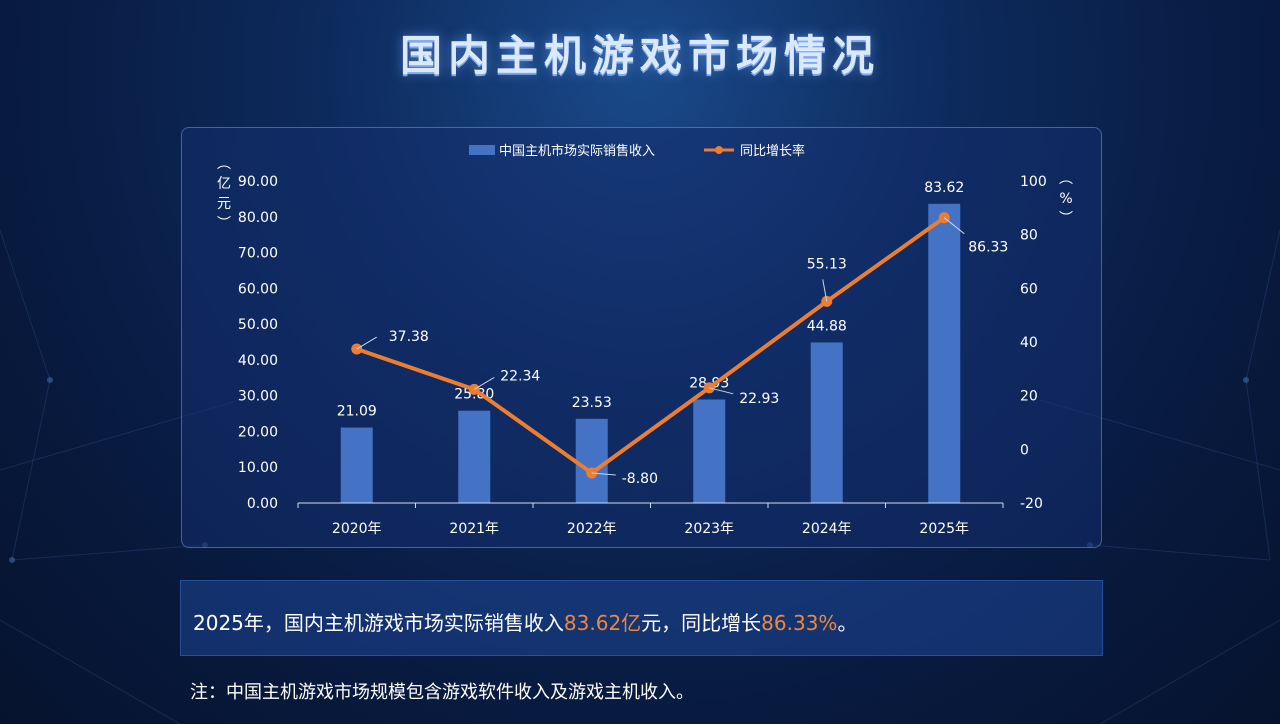 The image size is (1280, 724). I want to click on summary-box: 2025年，国内主机游戏市场实际销售收入83.62亿元，同比增长86.33%。, so click(641, 618).